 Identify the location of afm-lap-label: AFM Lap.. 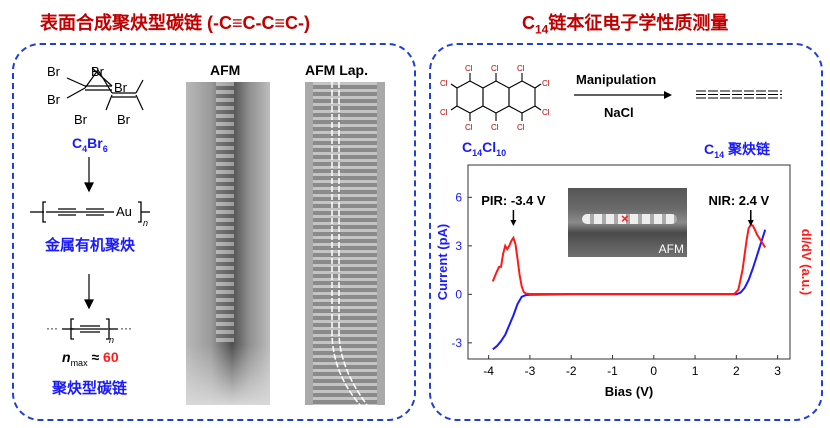
(336, 70).